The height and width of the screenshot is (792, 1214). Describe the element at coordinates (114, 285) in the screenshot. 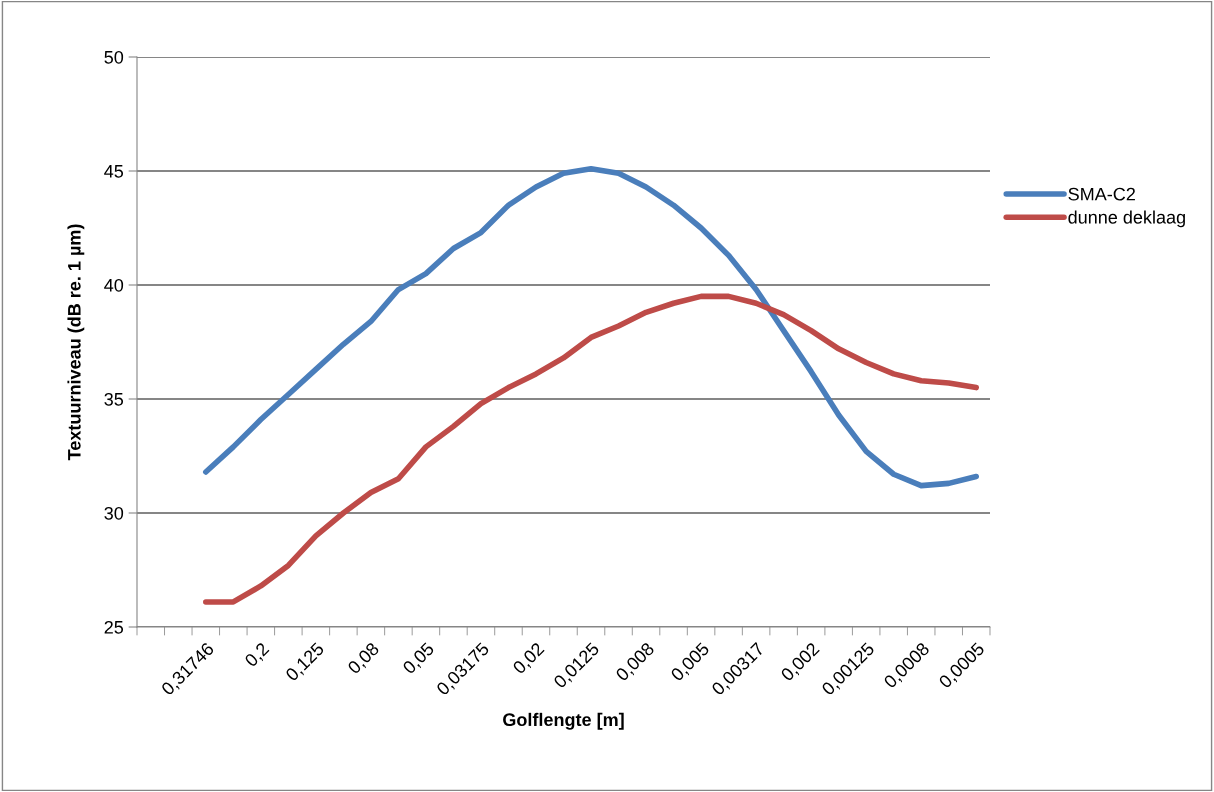

I see `y-tick-label: 40` at that location.